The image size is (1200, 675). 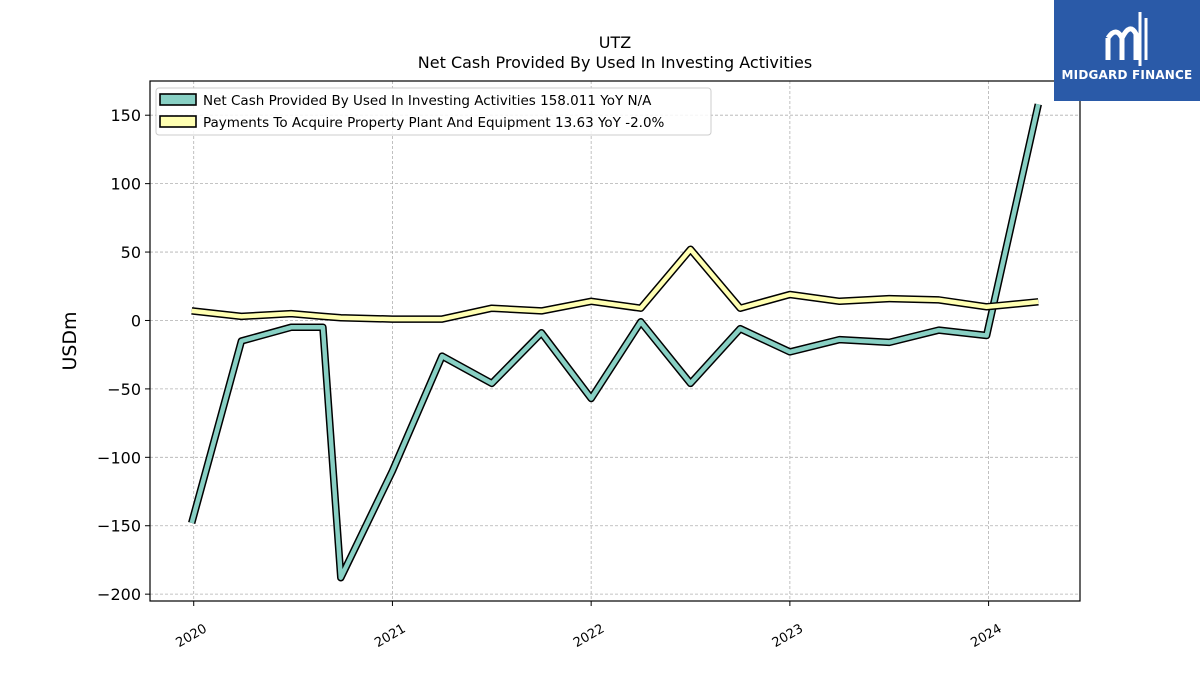 What do you see at coordinates (136, 320) in the screenshot?
I see `y-tick-label: 0` at bounding box center [136, 320].